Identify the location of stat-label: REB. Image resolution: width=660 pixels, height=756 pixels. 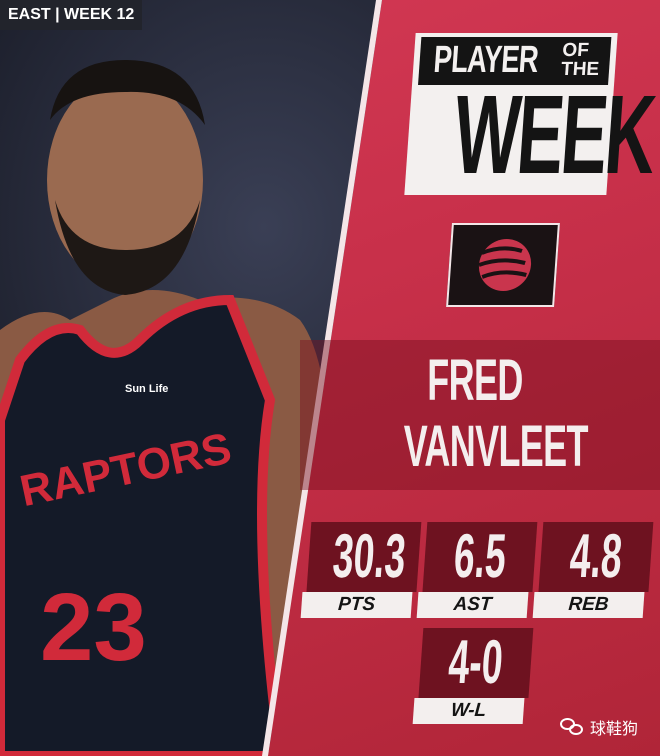
(588, 605).